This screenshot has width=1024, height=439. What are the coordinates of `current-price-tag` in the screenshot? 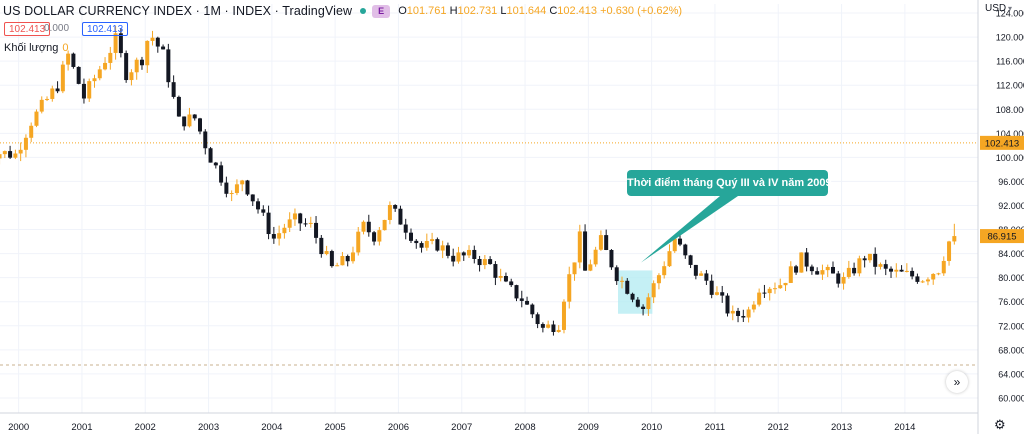 It's located at (1002, 142).